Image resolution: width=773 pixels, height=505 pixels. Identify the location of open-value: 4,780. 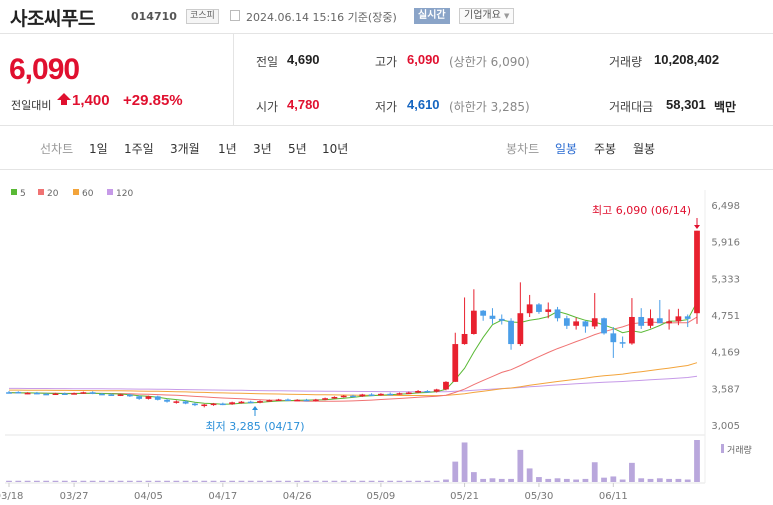
(303, 104).